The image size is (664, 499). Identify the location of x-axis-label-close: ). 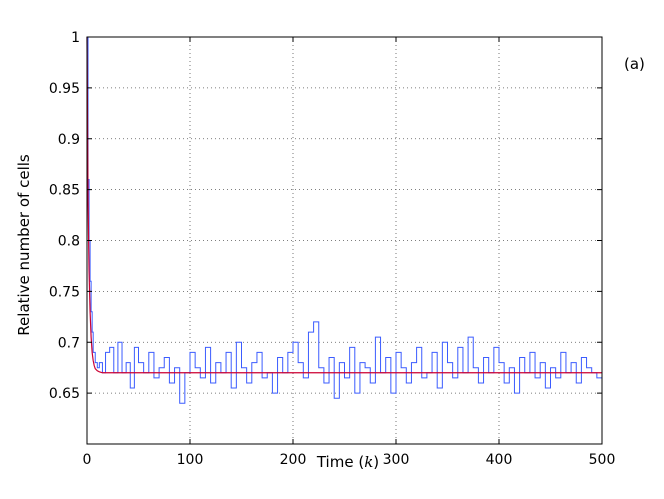
(376, 462).